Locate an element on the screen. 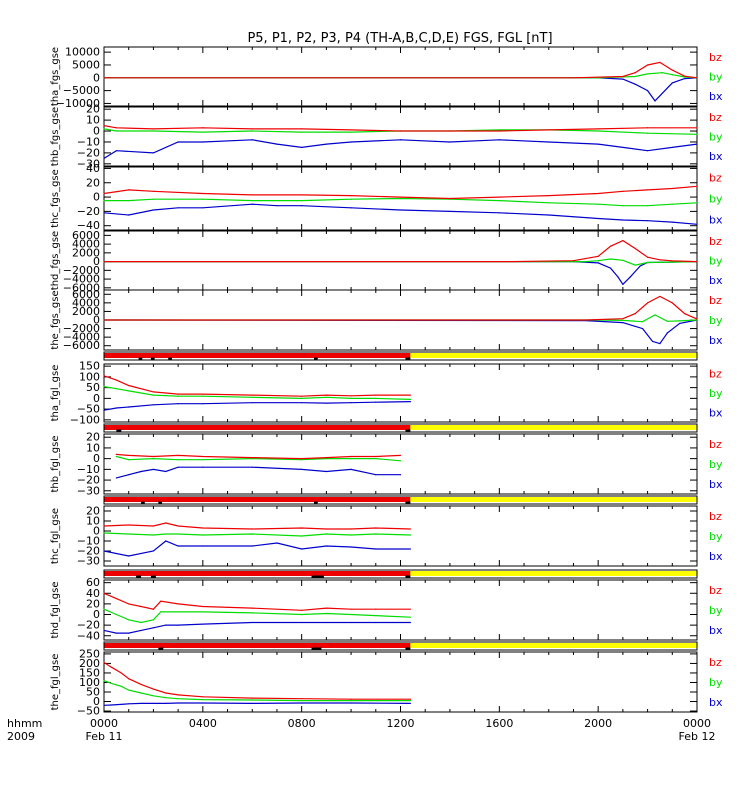 This screenshot has height=804, width=750. y-tick-label: −100 is located at coordinates (85, 419).